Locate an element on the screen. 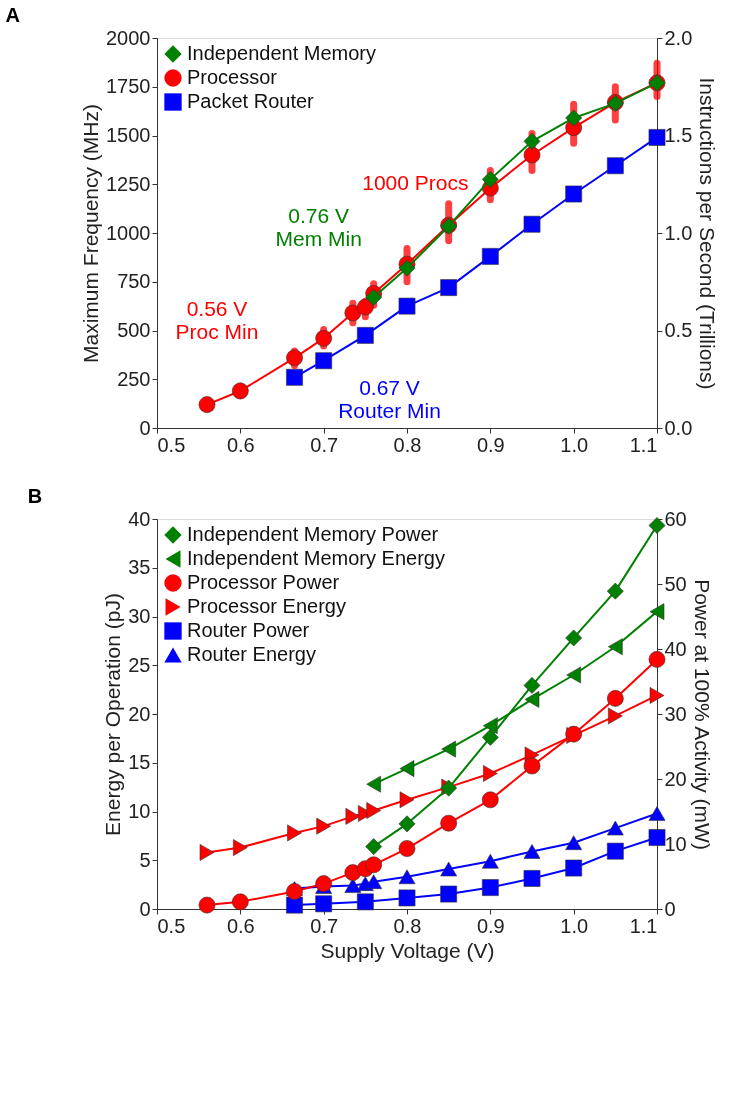  annotation: 0.67 V Router Min is located at coordinates (389, 399).